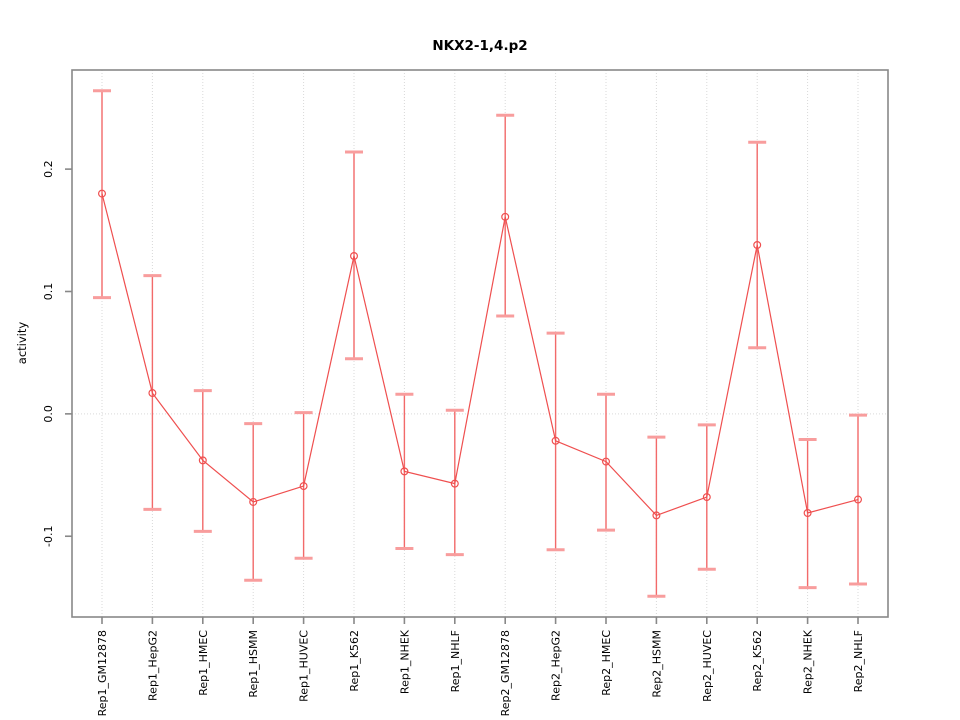 The width and height of the screenshot is (960, 720). What do you see at coordinates (404, 661) in the screenshot?
I see `x-tick-label: Rep1_NHEK` at bounding box center [404, 661].